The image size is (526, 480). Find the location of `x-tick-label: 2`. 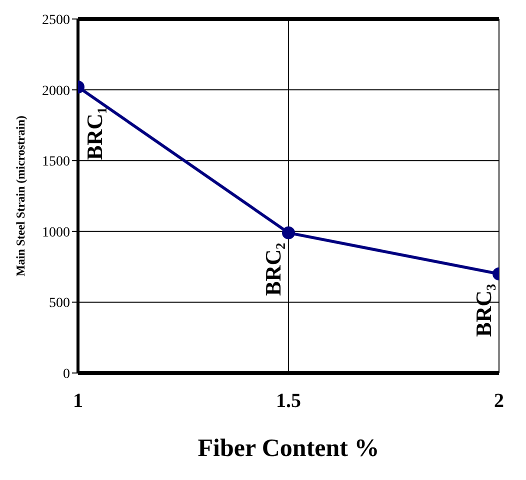

x-tick-label: 2 is located at coordinates (499, 401).